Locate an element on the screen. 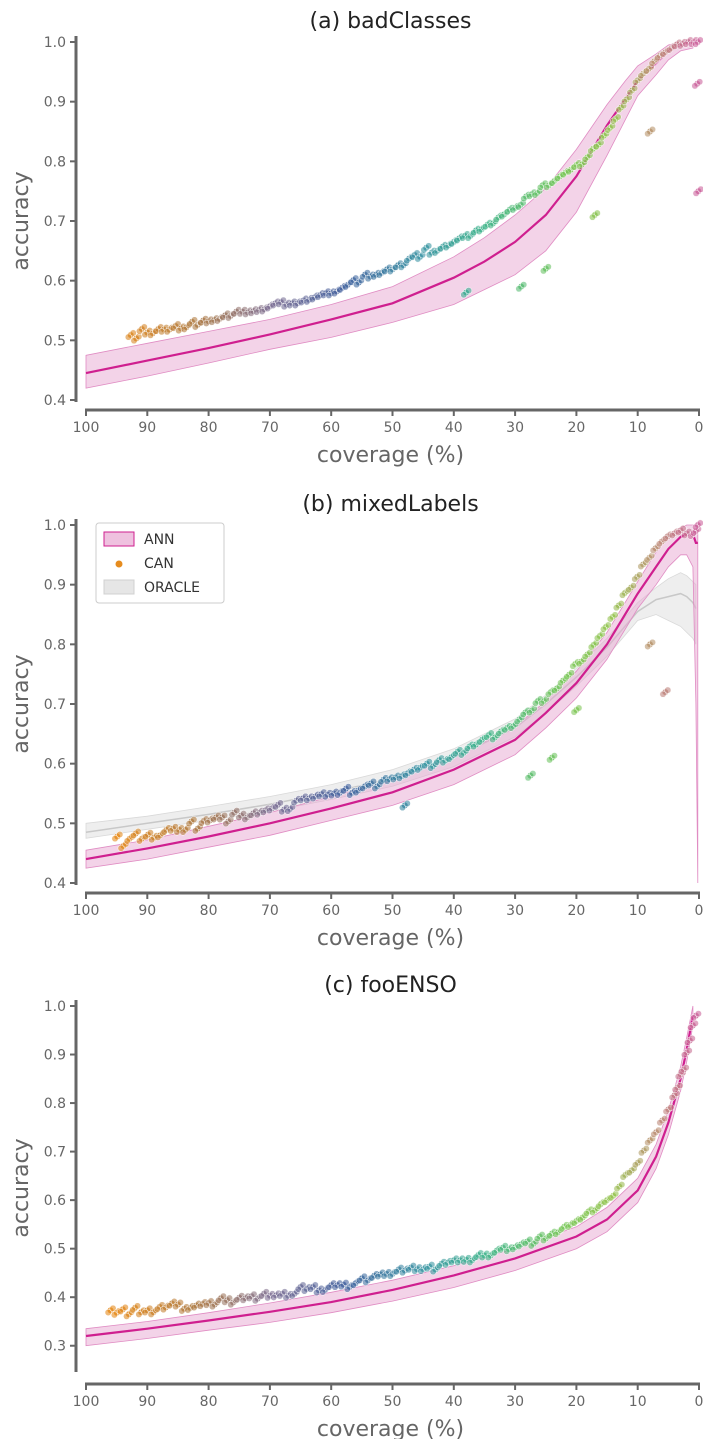 The image size is (703, 1439). y-tick-label: 0.7 is located at coordinates (55, 705).